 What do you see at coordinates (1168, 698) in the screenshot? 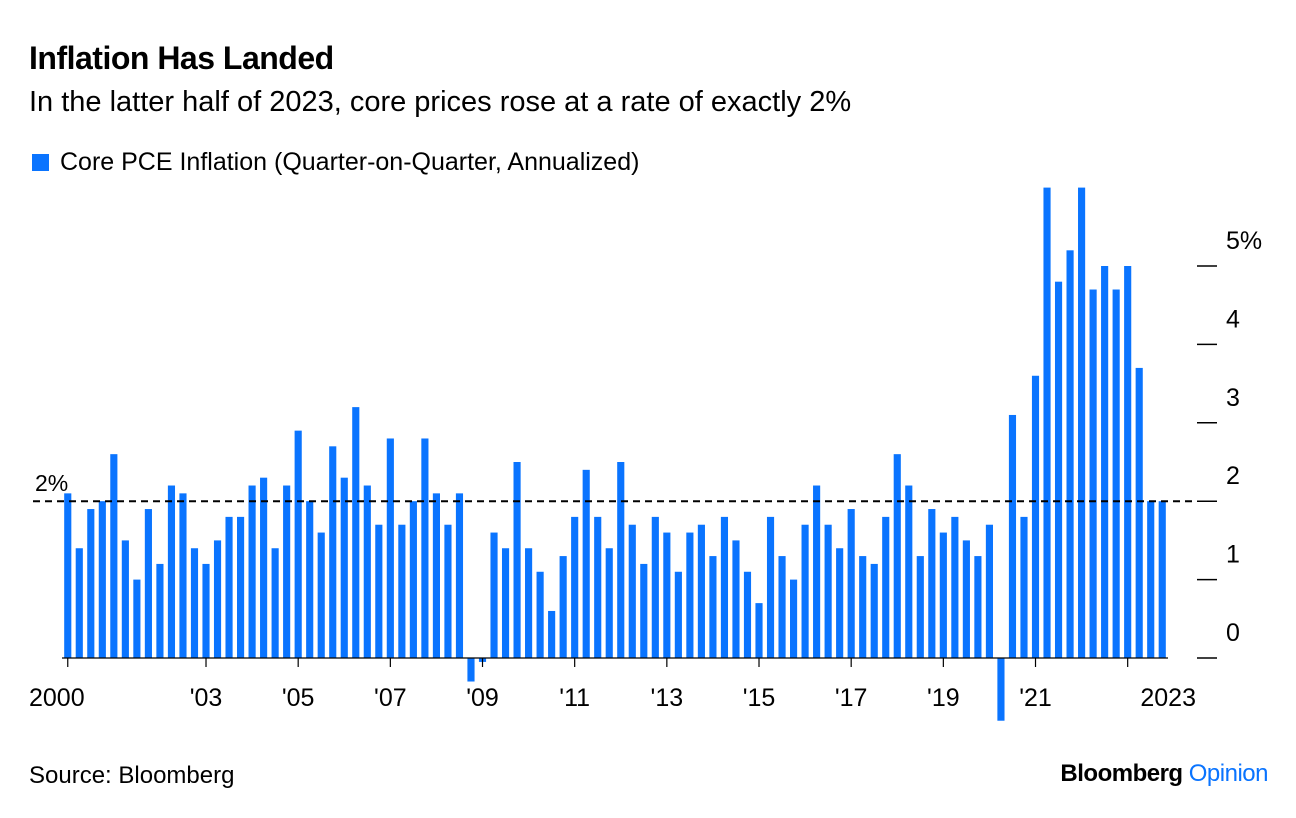
I see `x-tick-label: 2023` at bounding box center [1168, 698].